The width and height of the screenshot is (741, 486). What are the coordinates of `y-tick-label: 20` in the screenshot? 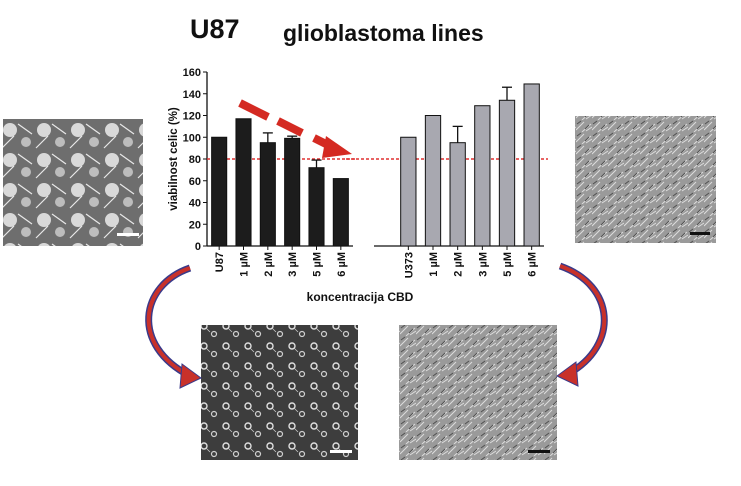 It's located at (195, 225).